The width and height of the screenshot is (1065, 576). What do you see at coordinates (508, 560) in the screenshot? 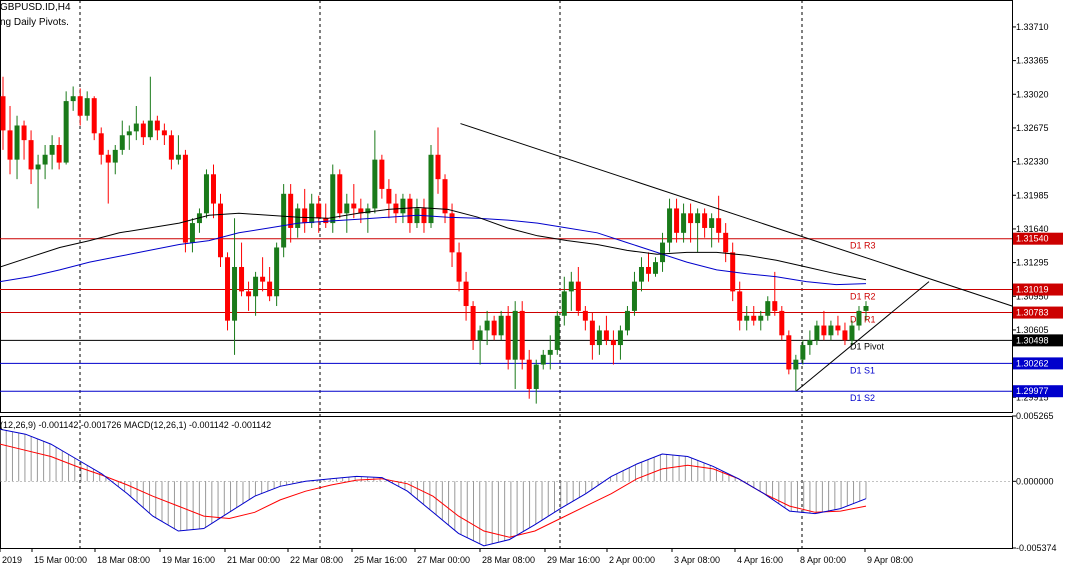
I see `time-axis-label: 28 Mar 08:00` at bounding box center [508, 560].